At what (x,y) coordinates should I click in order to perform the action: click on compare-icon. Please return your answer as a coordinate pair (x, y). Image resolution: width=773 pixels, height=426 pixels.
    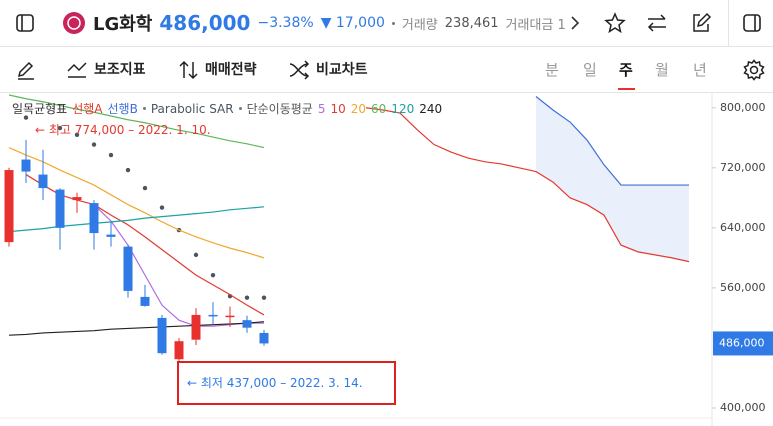
    Looking at the image, I should click on (299, 70).